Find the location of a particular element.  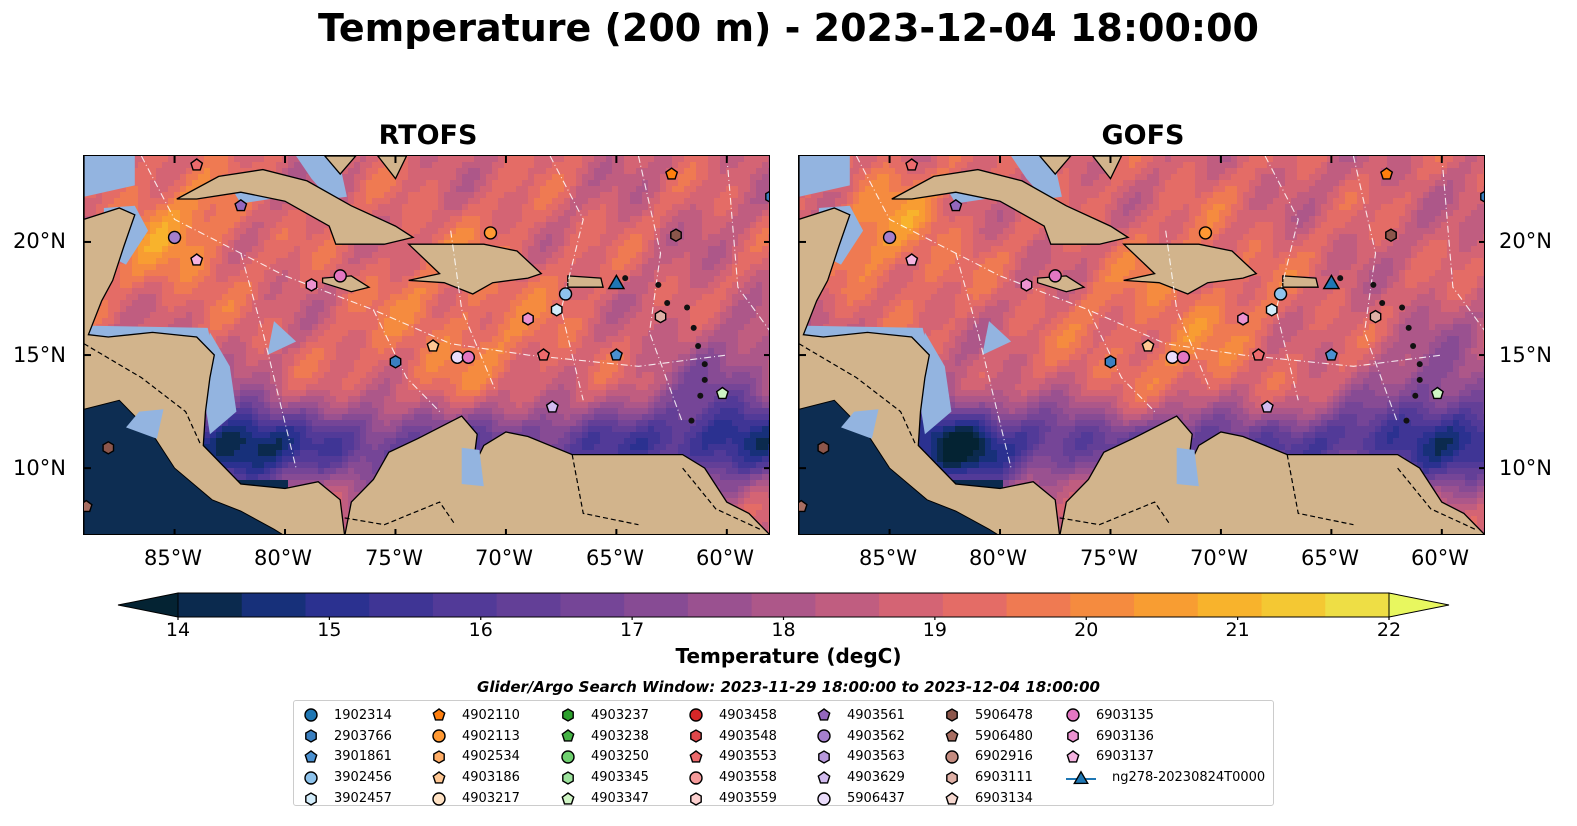

legend-item-label: 4903562 is located at coordinates (876, 736).